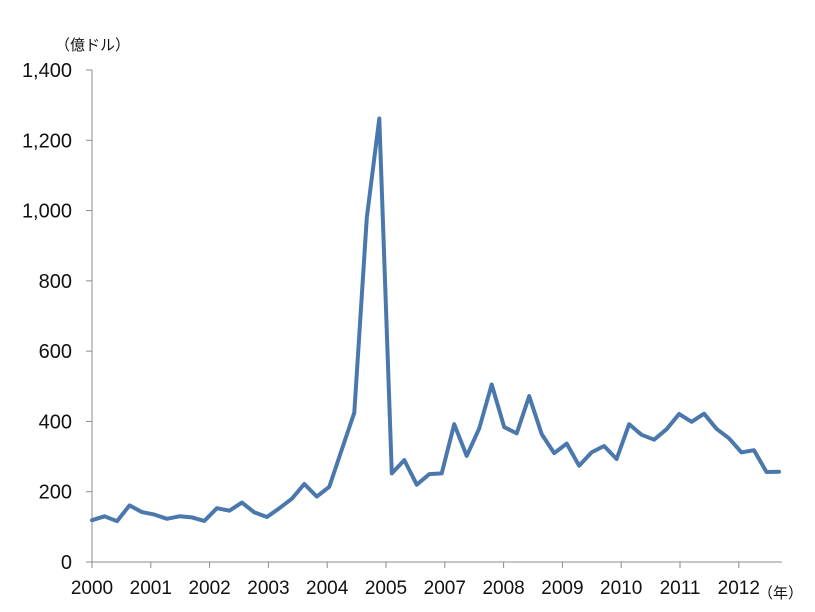 The image size is (815, 612). I want to click on y-tick-label: 1,000, so click(47, 212).